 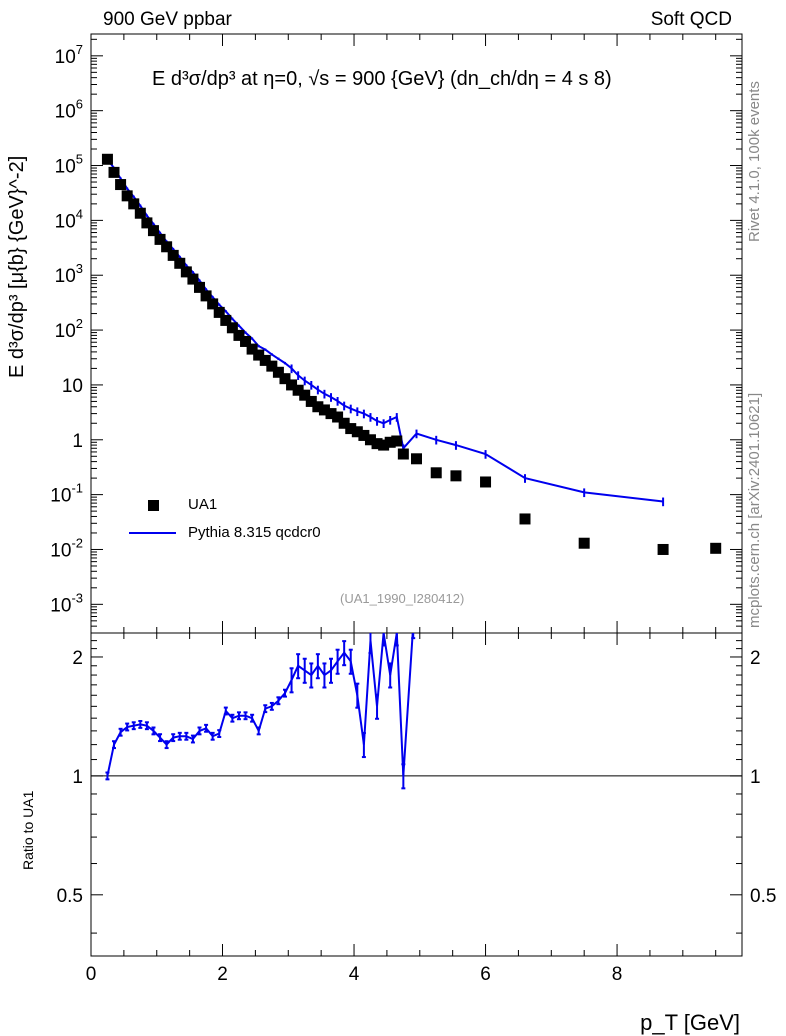 What do you see at coordinates (66, 603) in the screenshot?
I see `y-tick-label: 10⁻³` at bounding box center [66, 603].